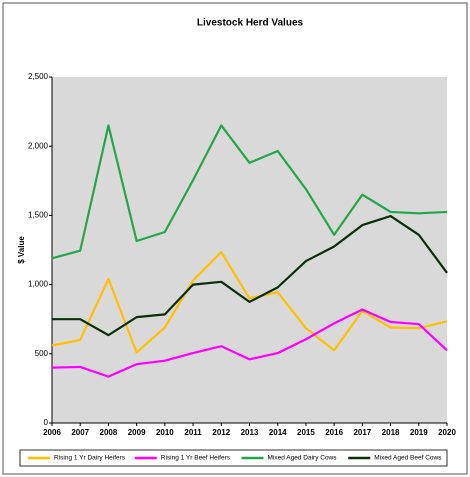 The width and height of the screenshot is (470, 477). What do you see at coordinates (137, 432) in the screenshot?
I see `x-tick-label: 2009` at bounding box center [137, 432].